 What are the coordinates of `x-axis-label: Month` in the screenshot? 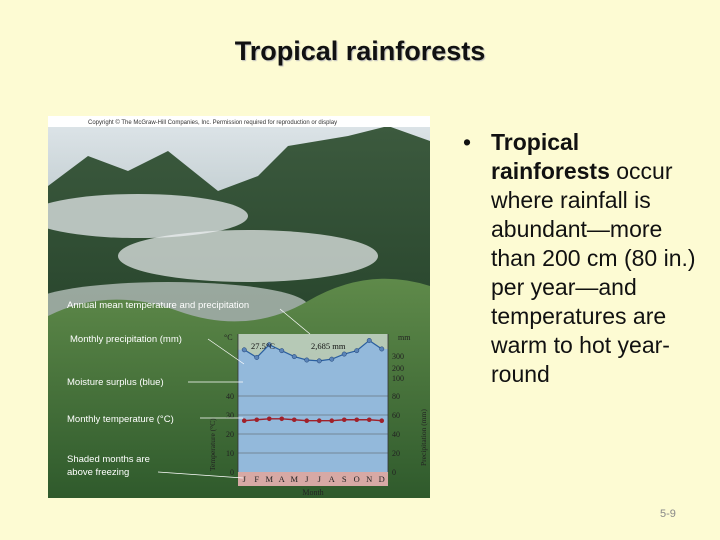 It's located at (312, 492).